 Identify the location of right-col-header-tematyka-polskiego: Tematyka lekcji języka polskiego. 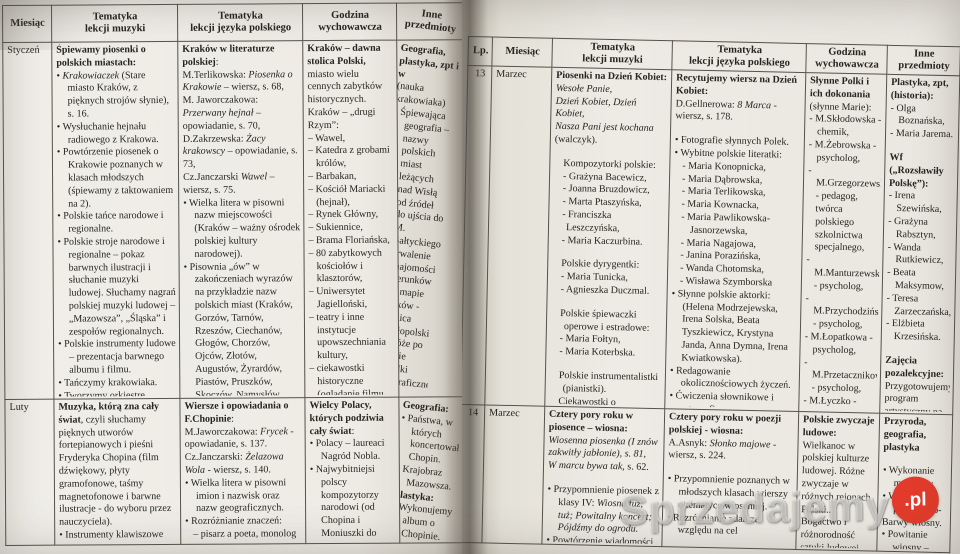
(739, 56).